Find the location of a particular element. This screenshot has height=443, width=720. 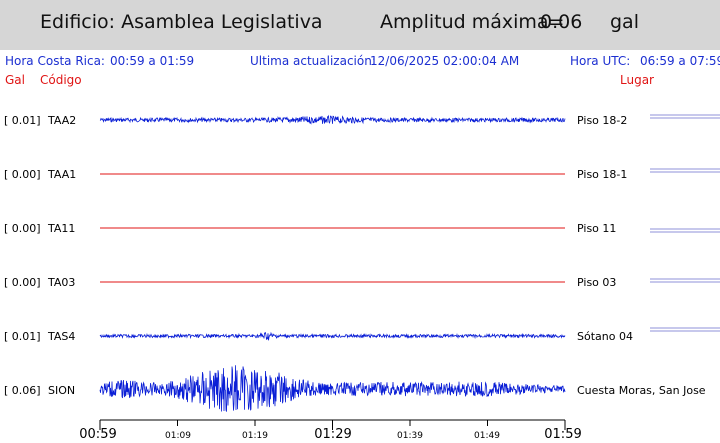

channel-gal-taa2: [ 0.01] is located at coordinates (22, 120).